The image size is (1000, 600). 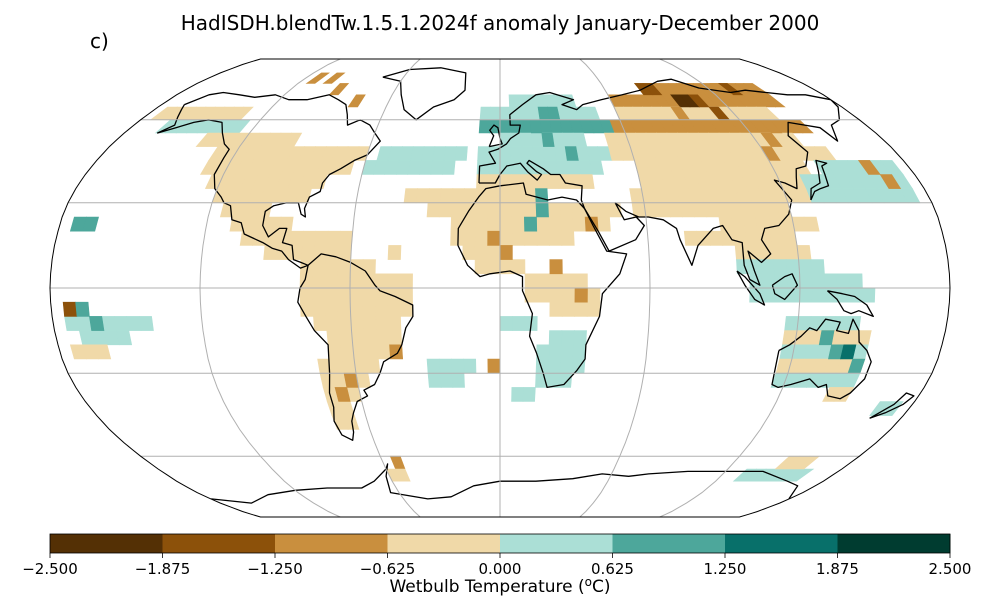 What do you see at coordinates (725, 569) in the screenshot?
I see `colorbar-tick-label: 1.250` at bounding box center [725, 569].